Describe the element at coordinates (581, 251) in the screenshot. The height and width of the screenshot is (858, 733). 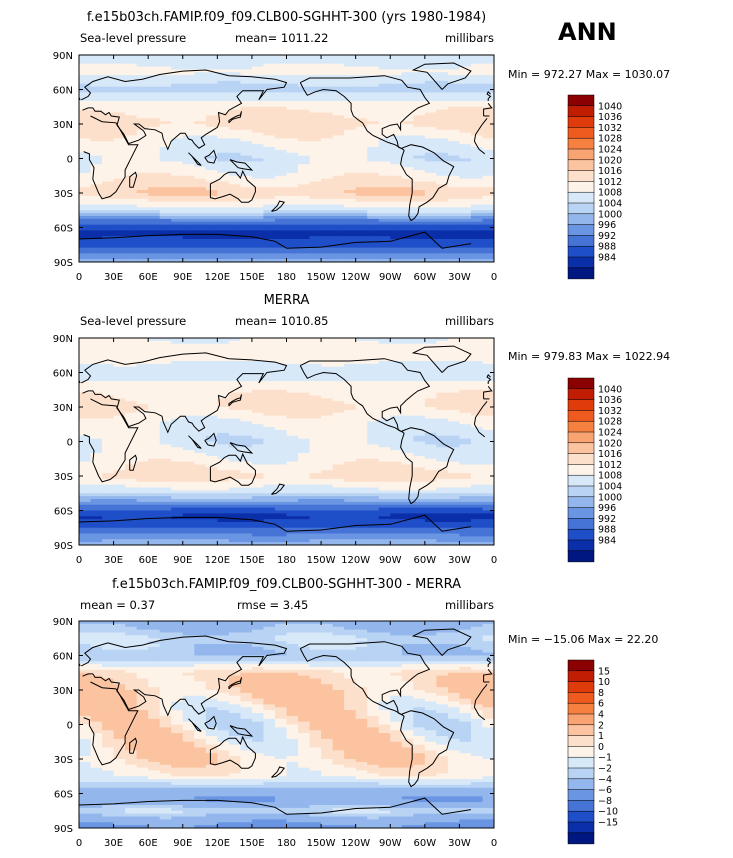
I see `colorbar-swatch` at that location.